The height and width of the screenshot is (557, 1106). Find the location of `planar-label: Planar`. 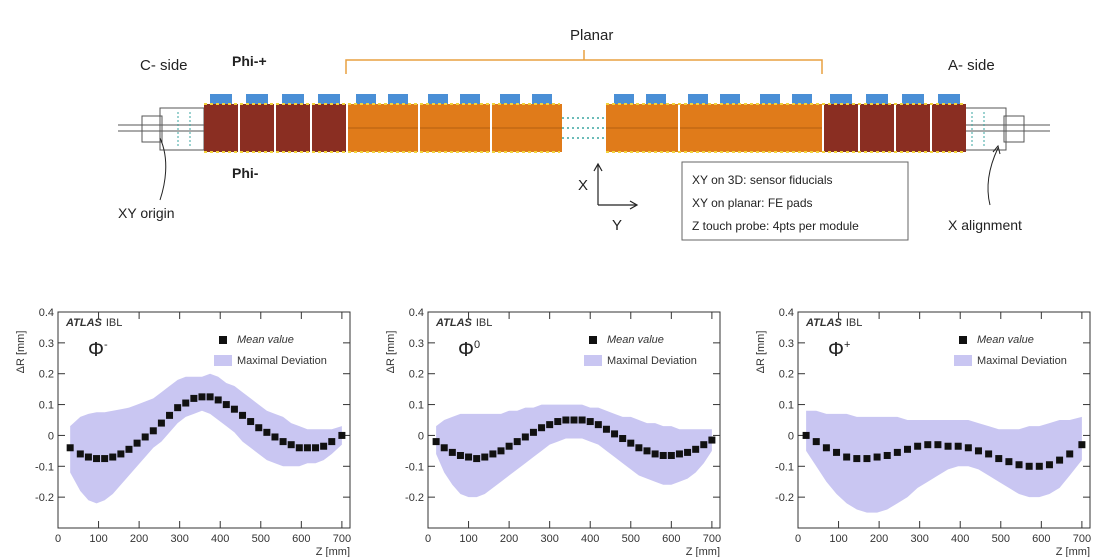

planar-label: Planar is located at coordinates (591, 35).